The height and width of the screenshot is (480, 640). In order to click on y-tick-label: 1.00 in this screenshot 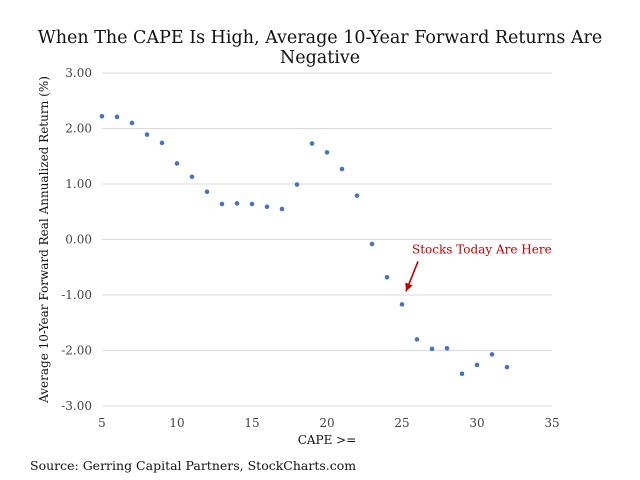, I will do `click(78, 184)`.